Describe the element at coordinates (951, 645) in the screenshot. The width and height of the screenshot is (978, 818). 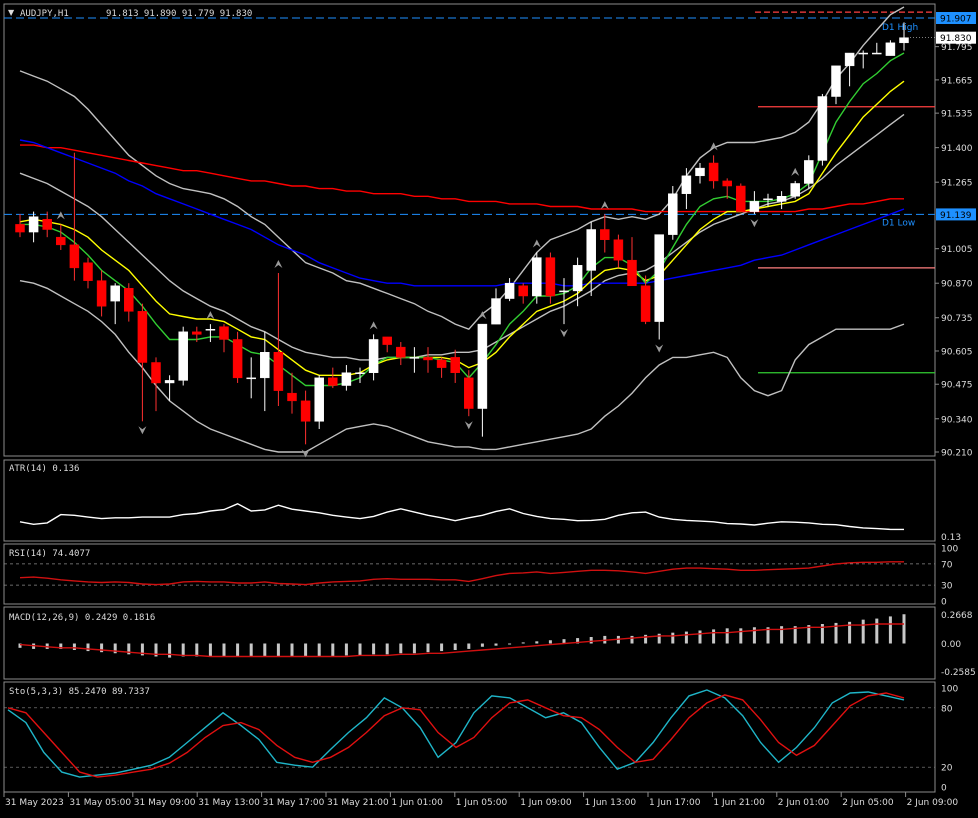
I see `macd-tick: 0.00` at that location.